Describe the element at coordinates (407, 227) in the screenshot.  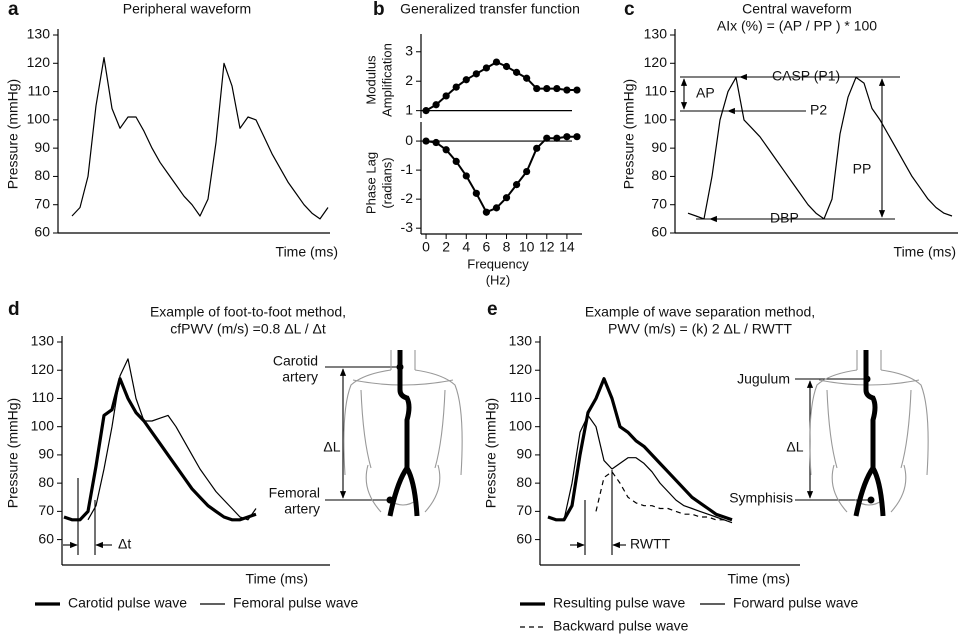
I see `y-tick-label: -3` at that location.